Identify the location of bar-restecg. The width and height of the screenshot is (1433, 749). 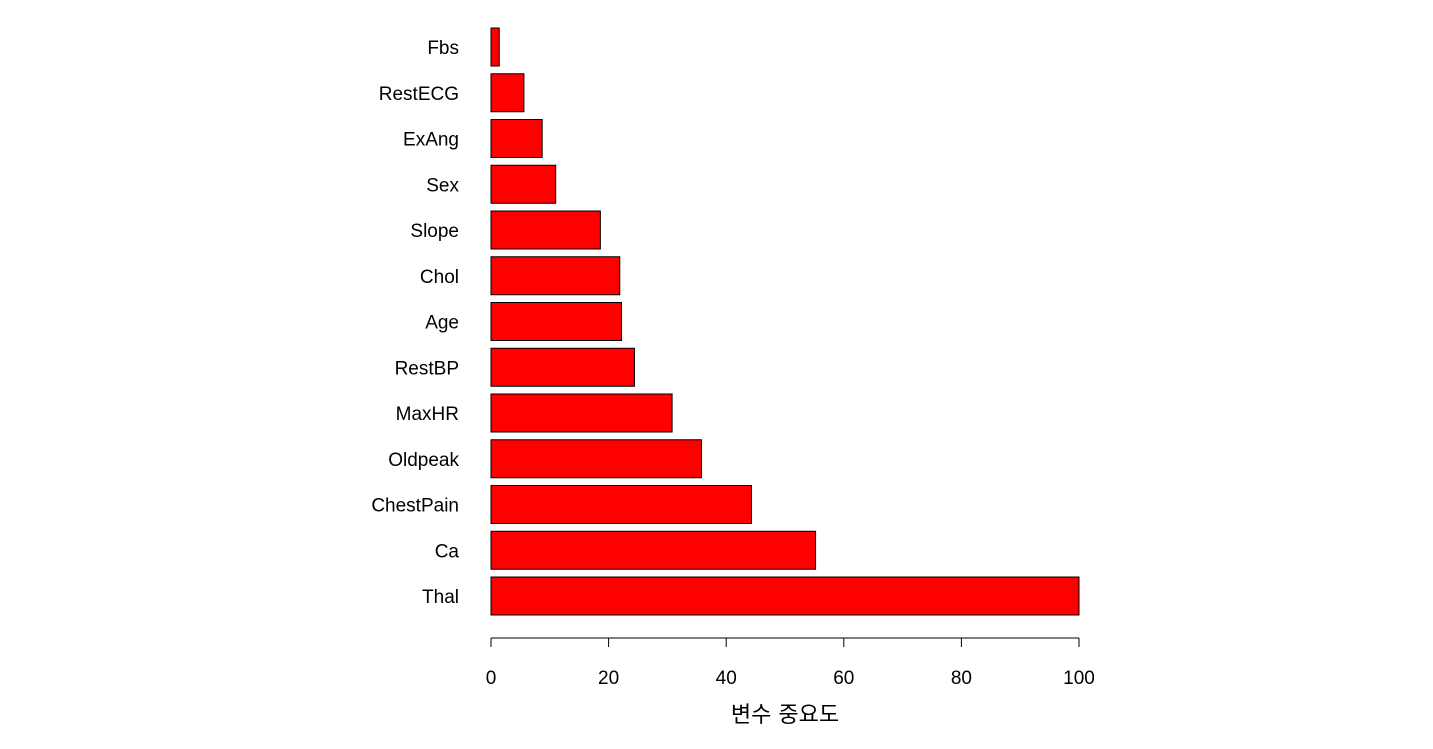
(507, 93).